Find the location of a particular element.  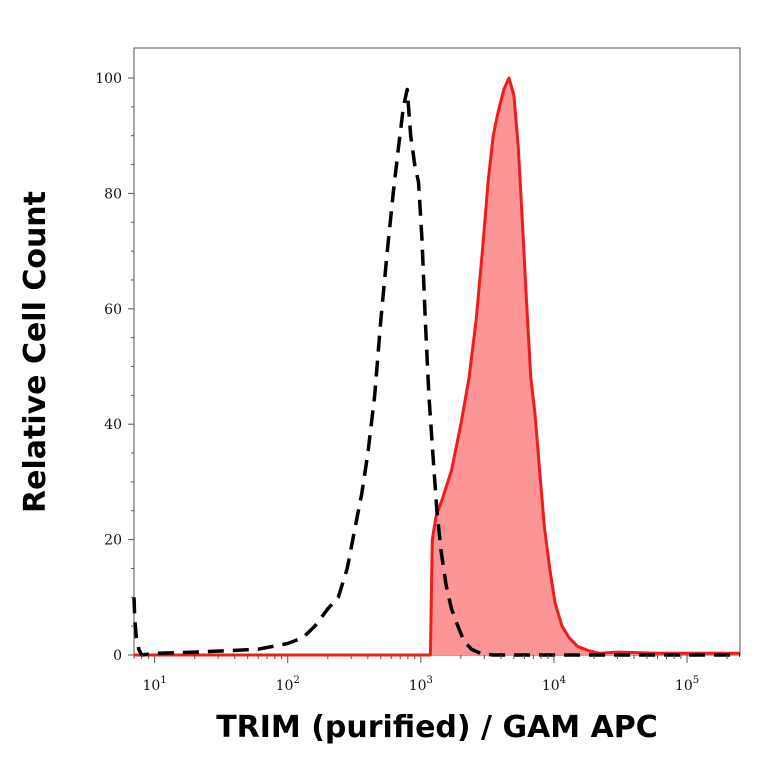

y-tick-label: 20 is located at coordinates (113, 541).